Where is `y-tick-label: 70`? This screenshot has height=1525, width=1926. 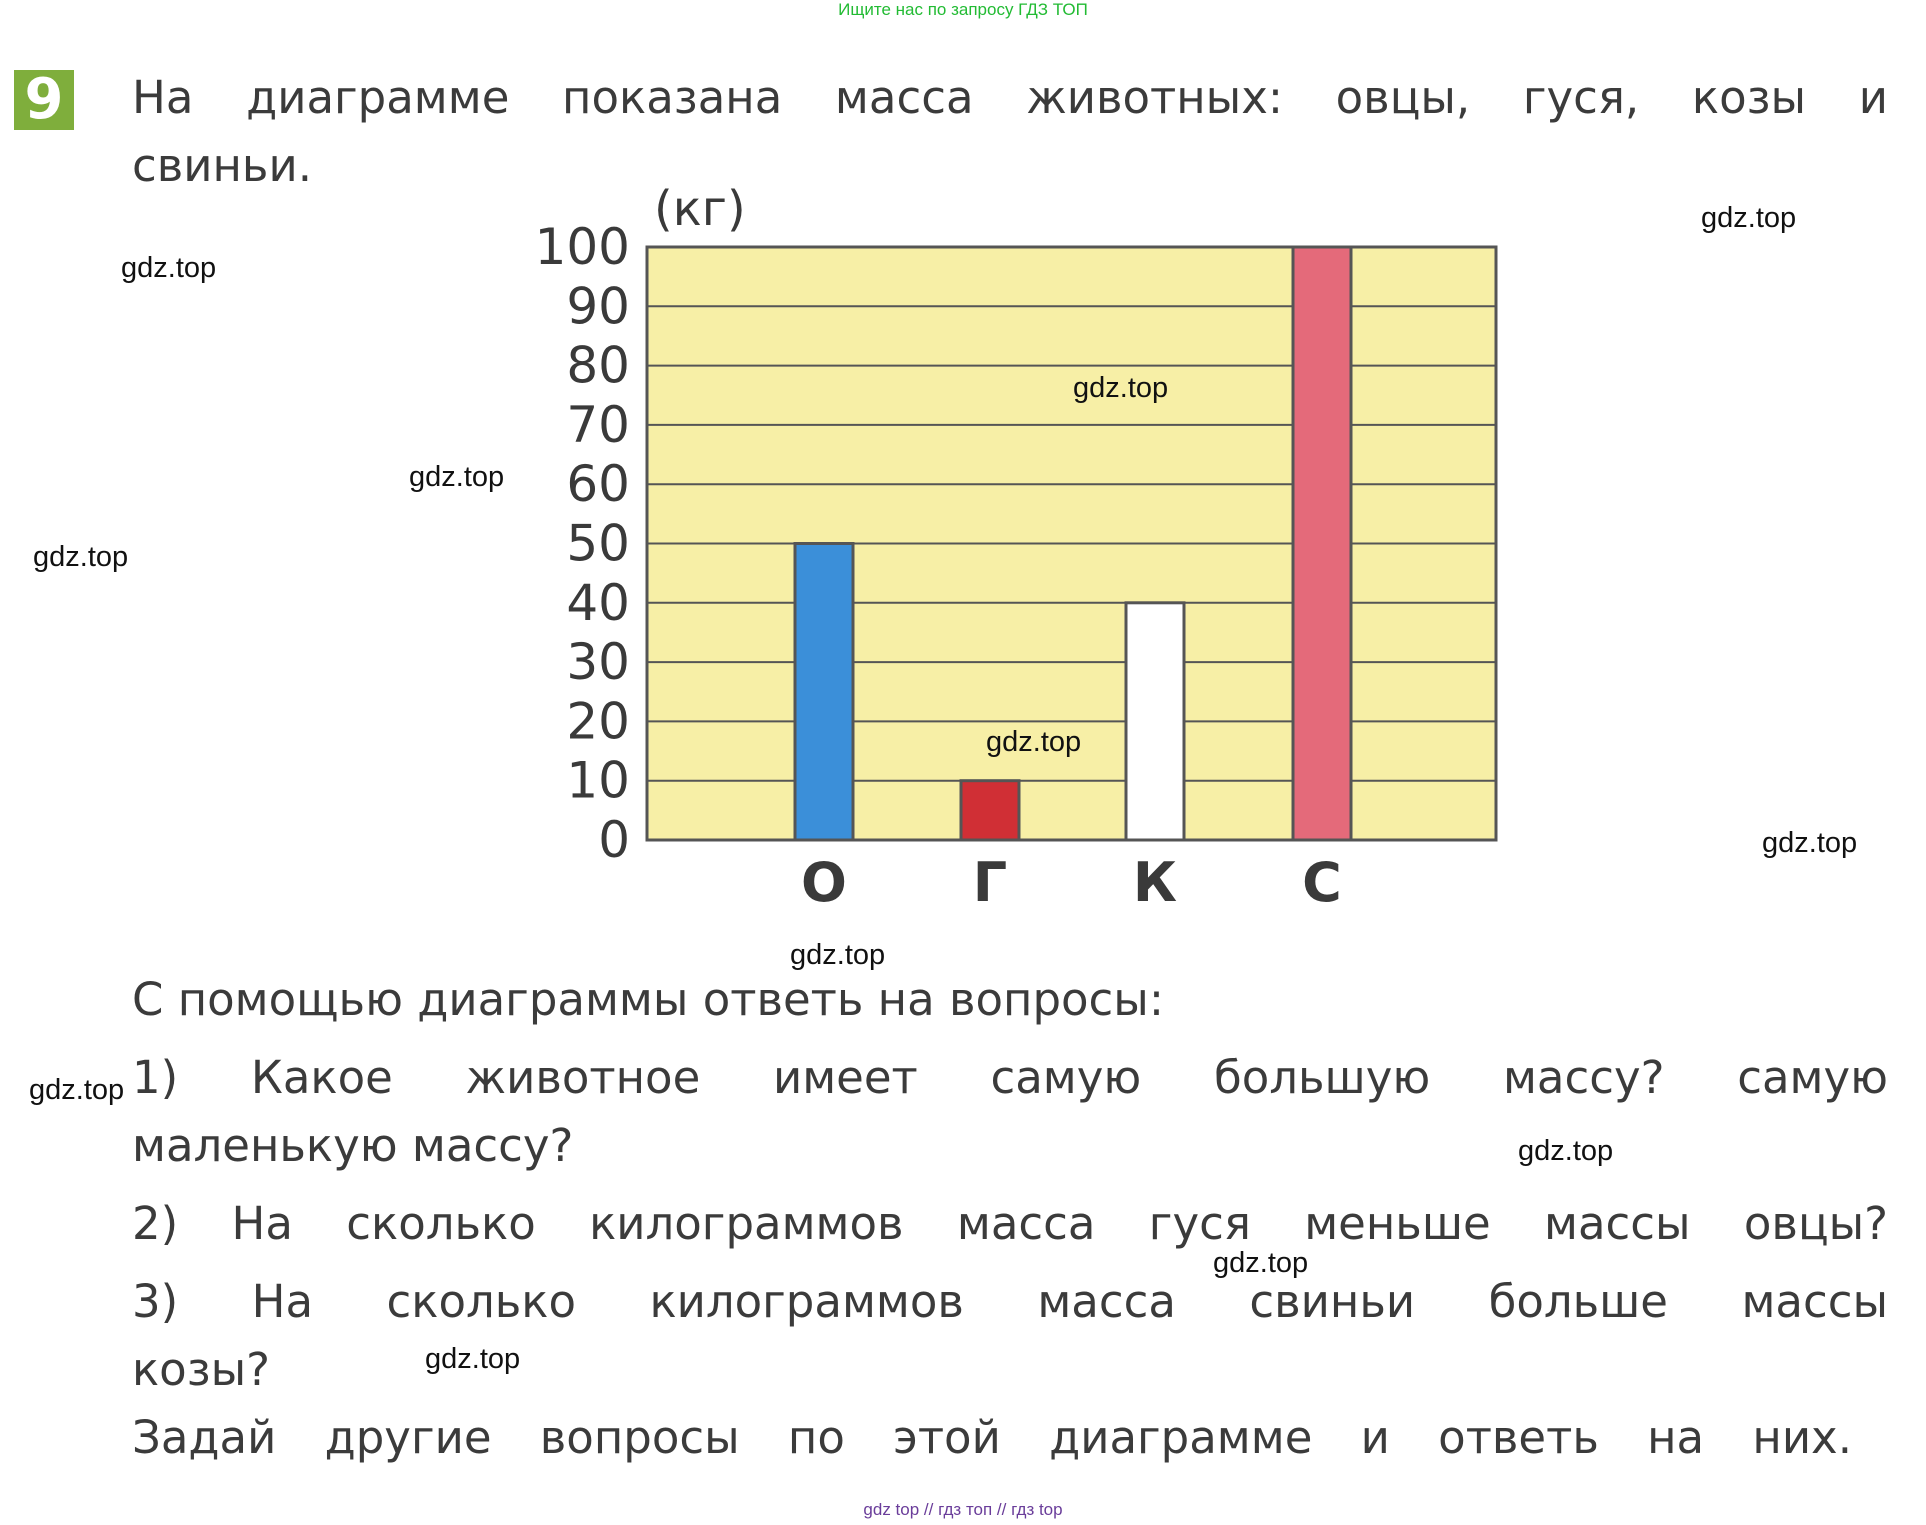 y-tick-label: 70 is located at coordinates (598, 425).